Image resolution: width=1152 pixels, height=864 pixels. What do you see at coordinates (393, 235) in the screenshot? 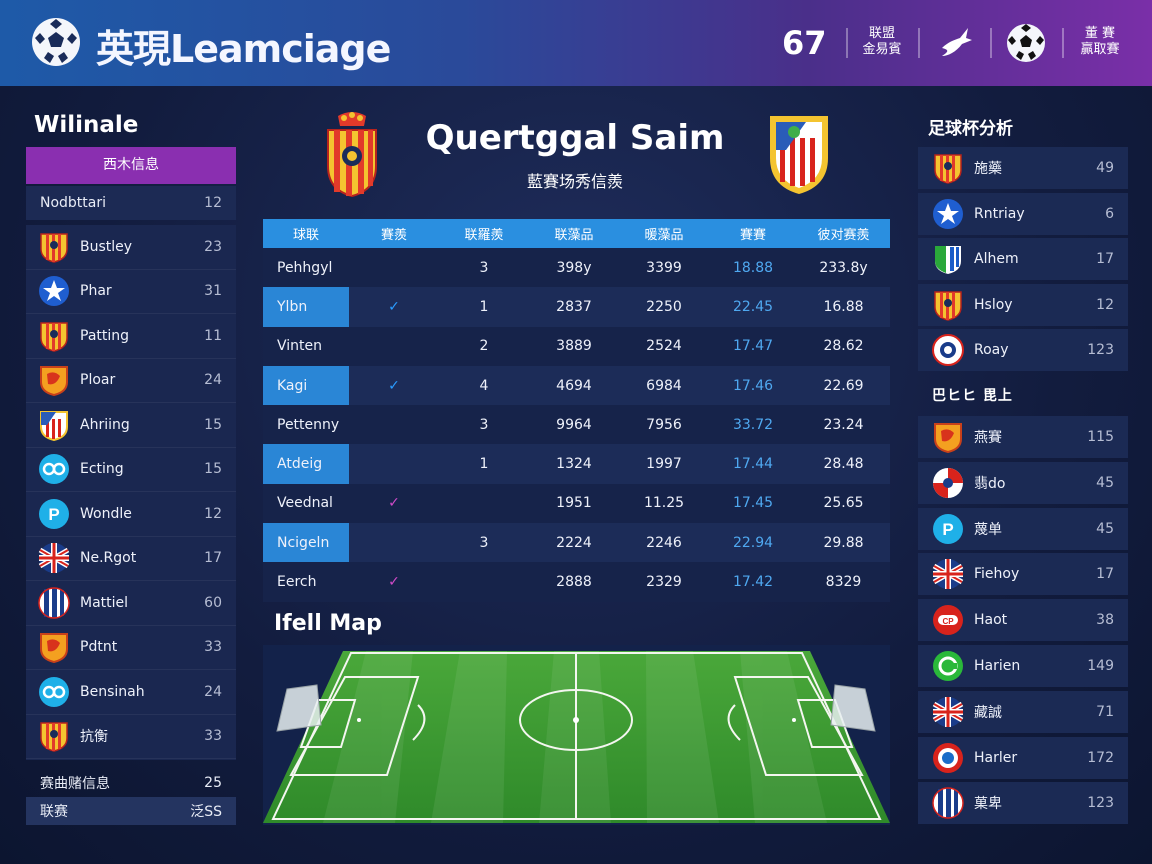
I see `column-header: 賽羨` at bounding box center [393, 235].